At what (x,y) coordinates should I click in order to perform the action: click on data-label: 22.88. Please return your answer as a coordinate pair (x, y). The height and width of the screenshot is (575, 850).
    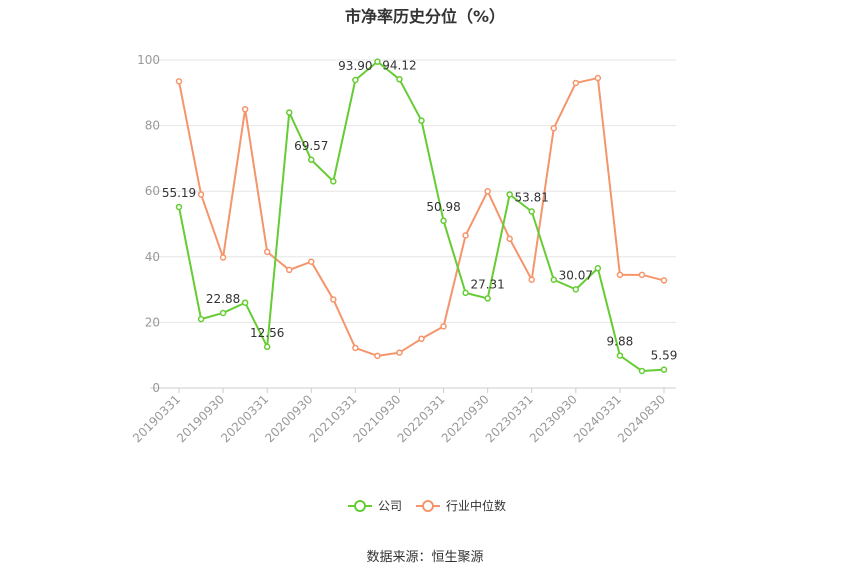
    Looking at the image, I should click on (223, 299).